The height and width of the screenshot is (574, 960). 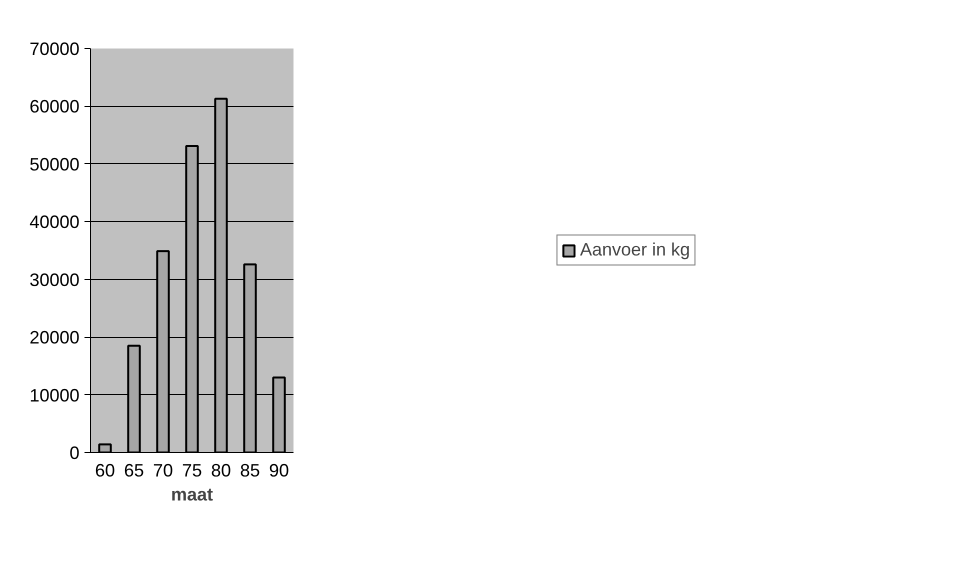 I want to click on x-tick-label: 70, so click(x=163, y=470).